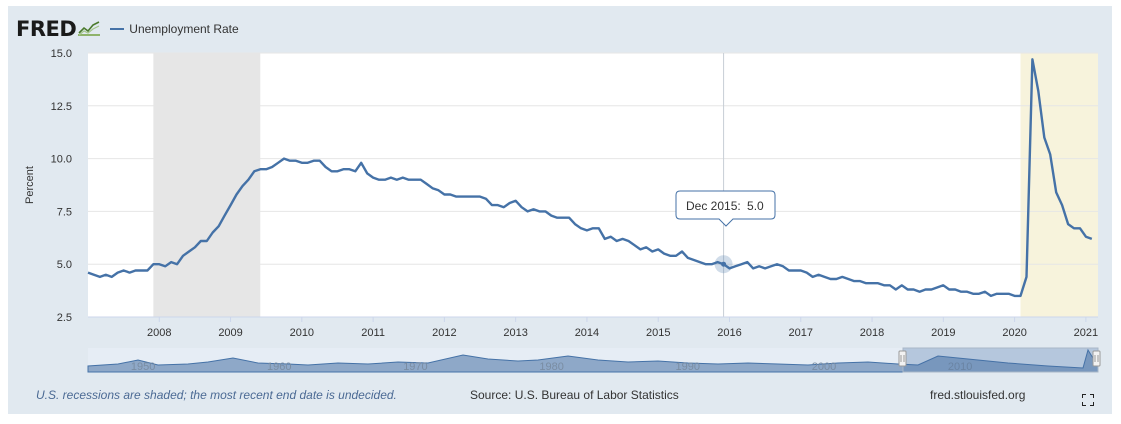 The height and width of the screenshot is (424, 1121). I want to click on navigator-tick-label: 1950, so click(143, 367).